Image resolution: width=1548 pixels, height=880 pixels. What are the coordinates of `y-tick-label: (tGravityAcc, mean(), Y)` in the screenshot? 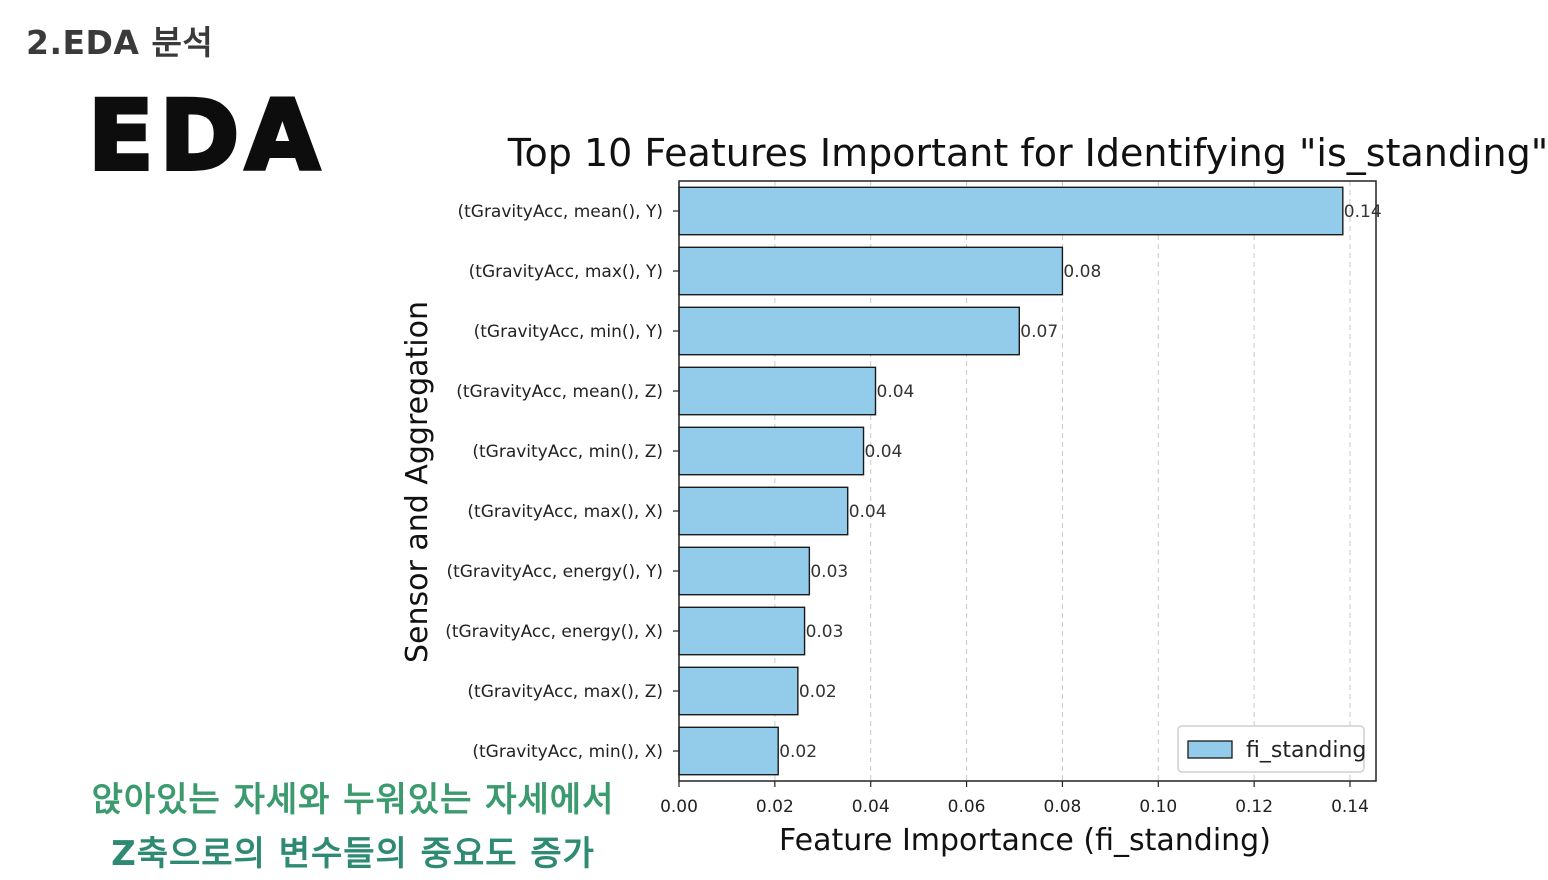 It's located at (560, 212).